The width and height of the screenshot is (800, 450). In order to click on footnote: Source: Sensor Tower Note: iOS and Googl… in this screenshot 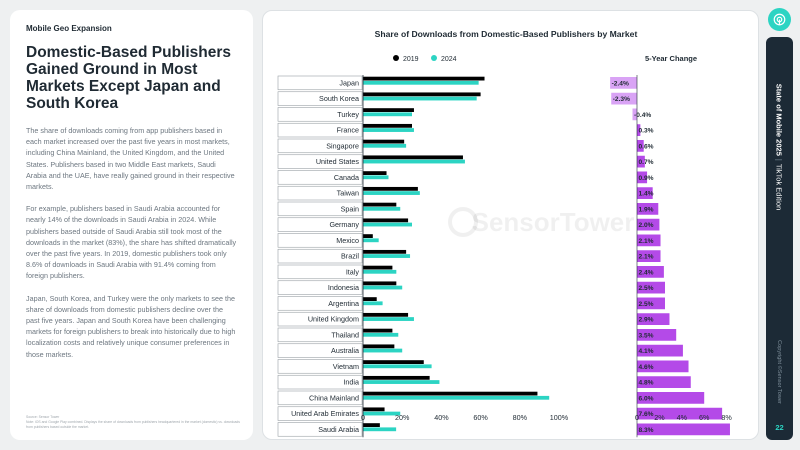, I will do `click(133, 422)`.